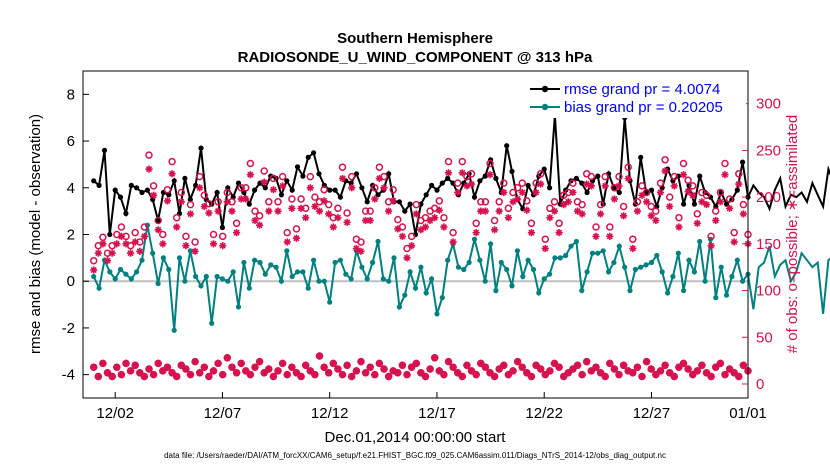 The height and width of the screenshot is (470, 830). Describe the element at coordinates (748, 413) in the screenshot. I see `x-tick-label: 01/01` at that location.